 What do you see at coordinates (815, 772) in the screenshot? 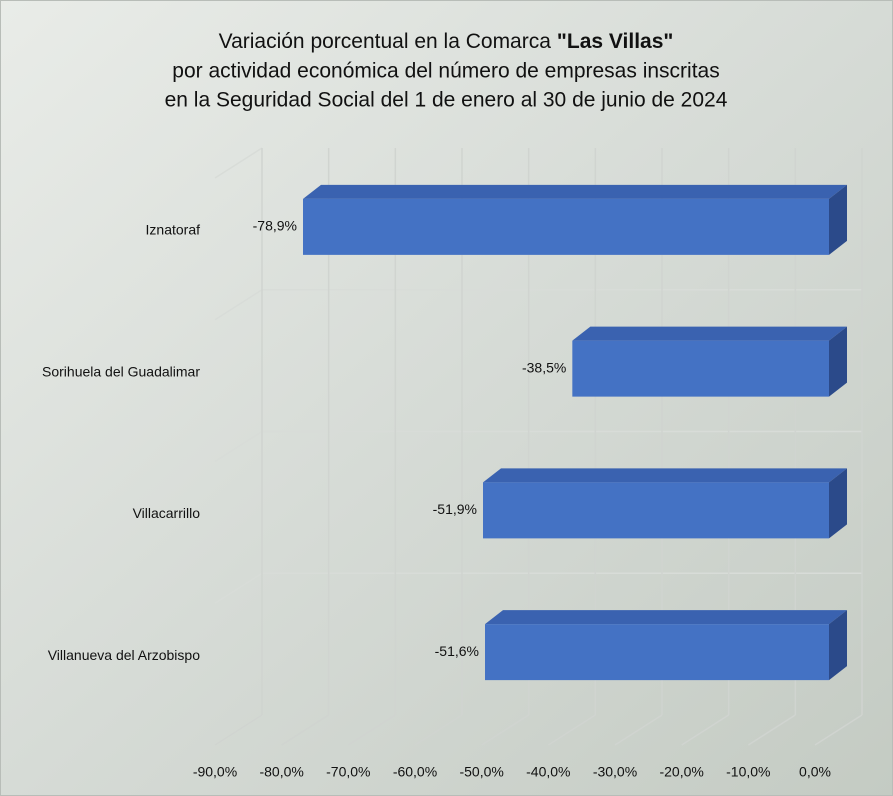
I see `x-tick-label: 0,0%` at bounding box center [815, 772].